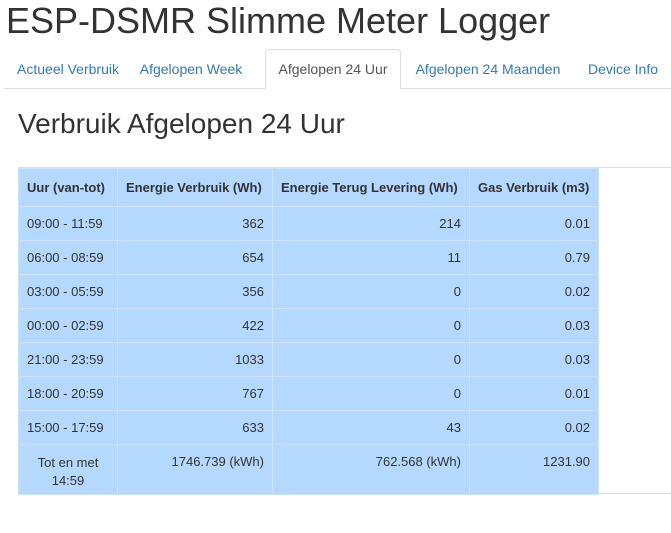  What do you see at coordinates (68, 469) in the screenshot?
I see `total-label-cell: Tot en met 14:59` at bounding box center [68, 469].